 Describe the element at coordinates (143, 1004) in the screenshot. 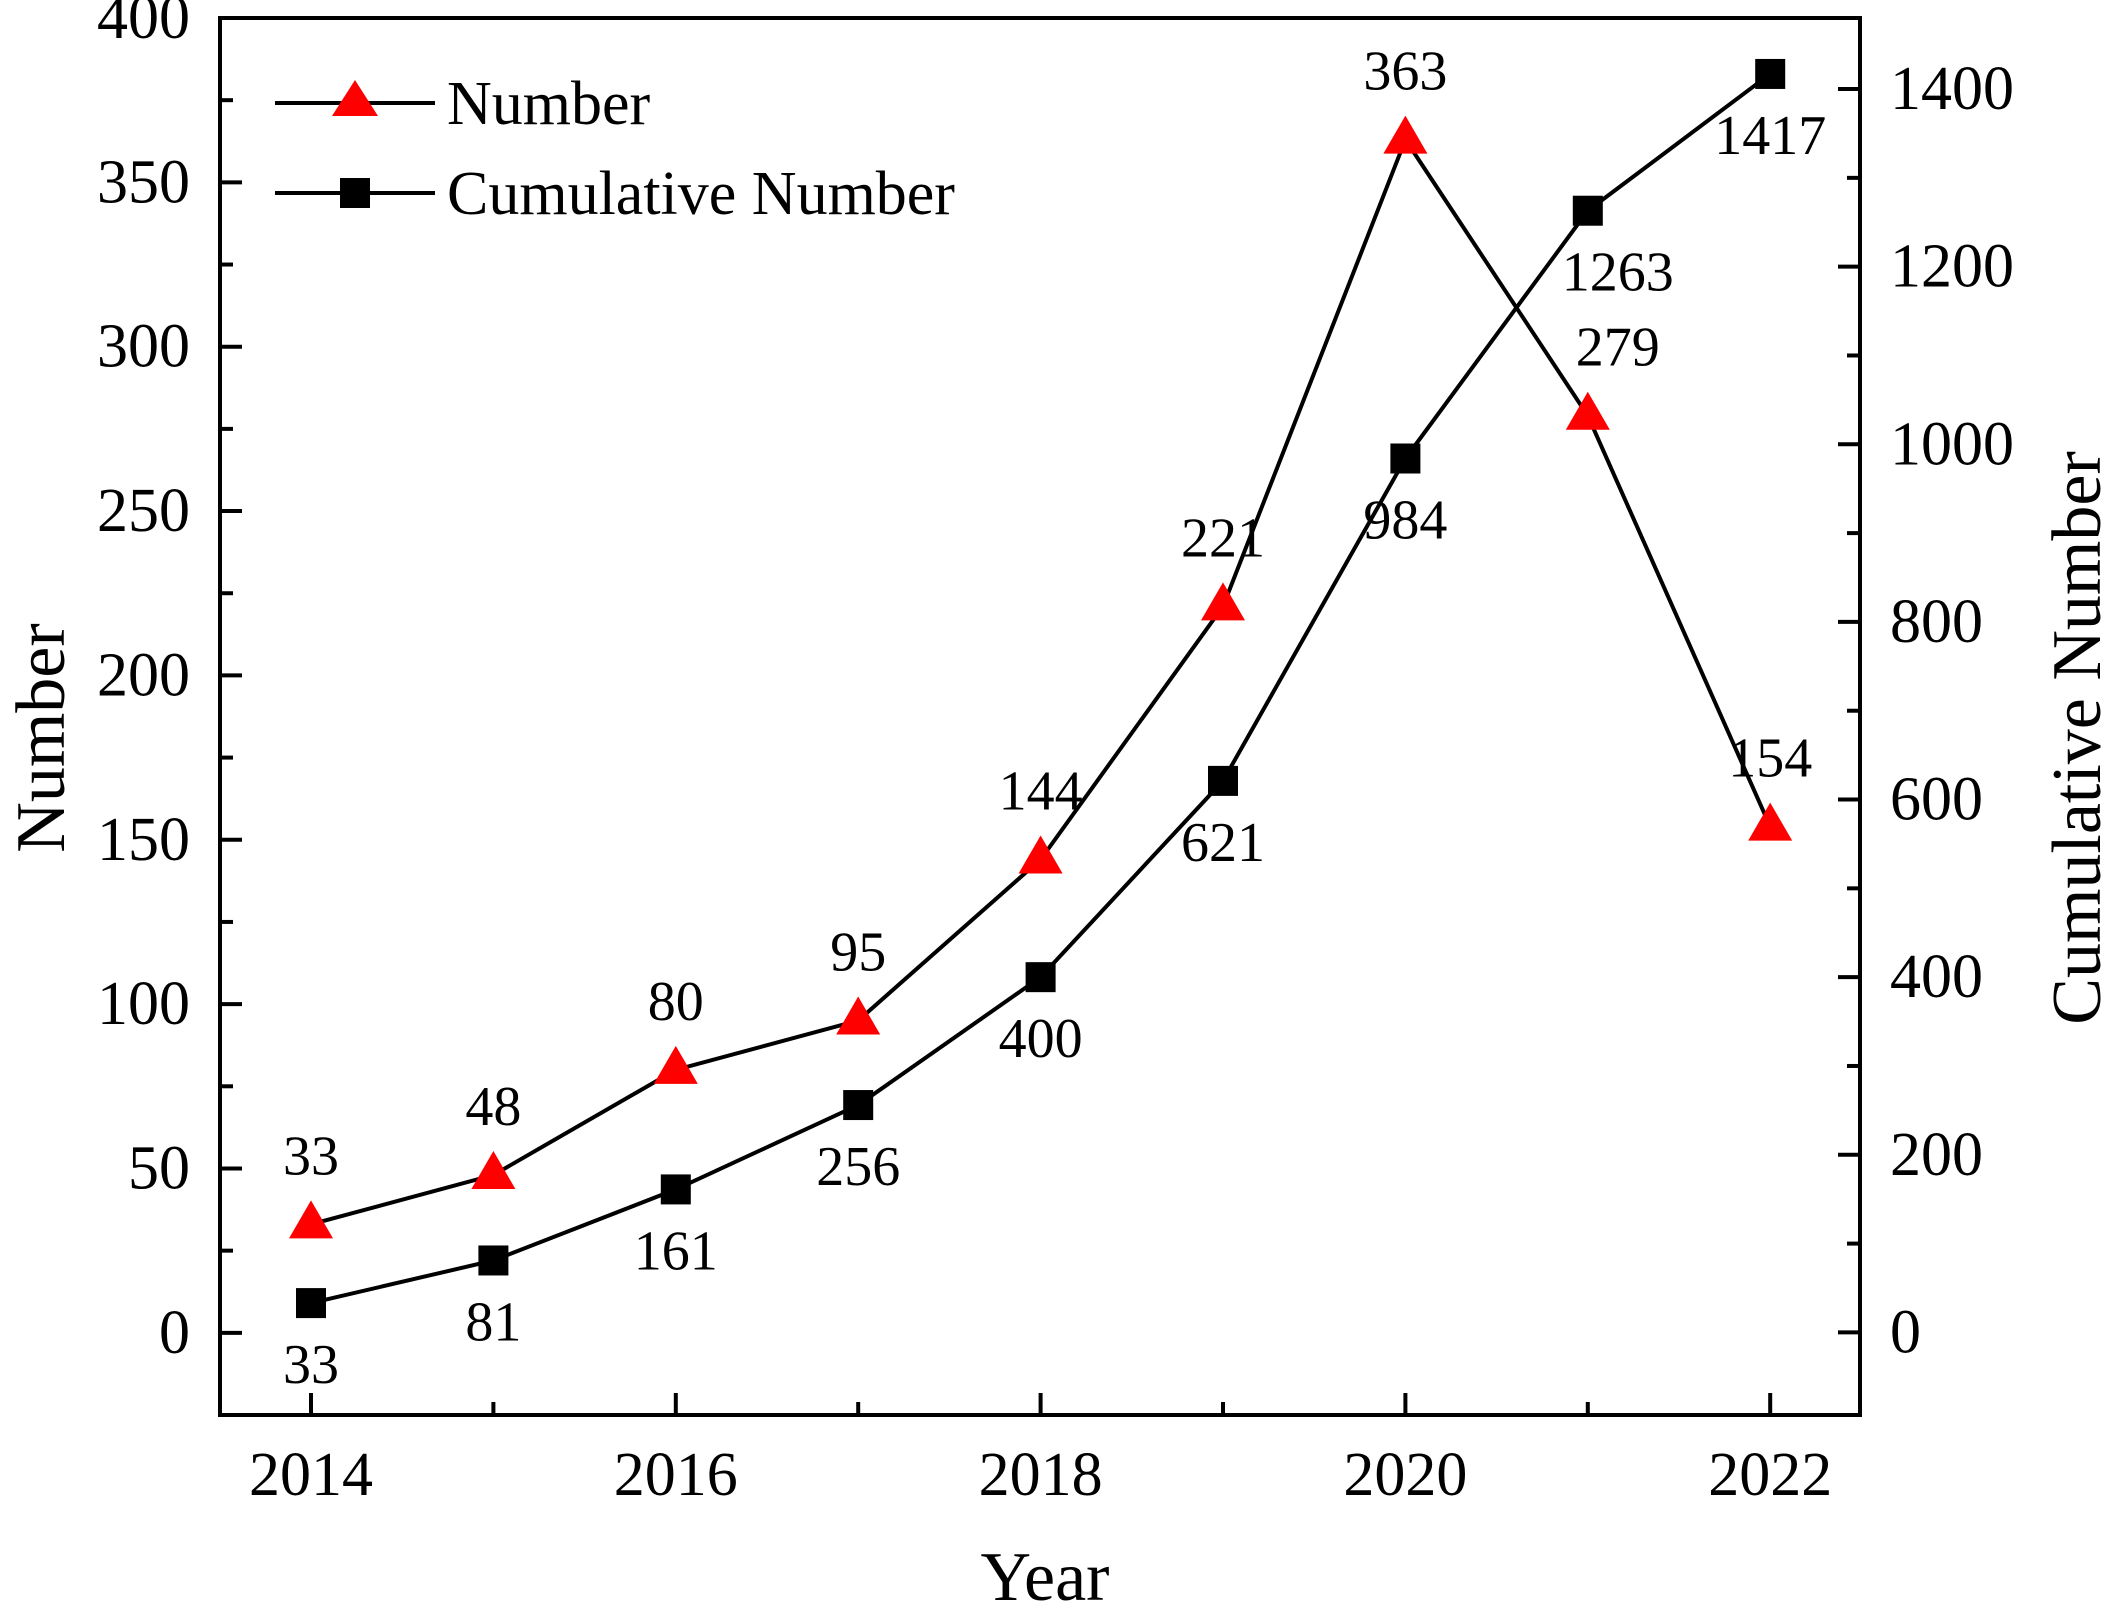

I see `y-left-tick-label: 100` at that location.